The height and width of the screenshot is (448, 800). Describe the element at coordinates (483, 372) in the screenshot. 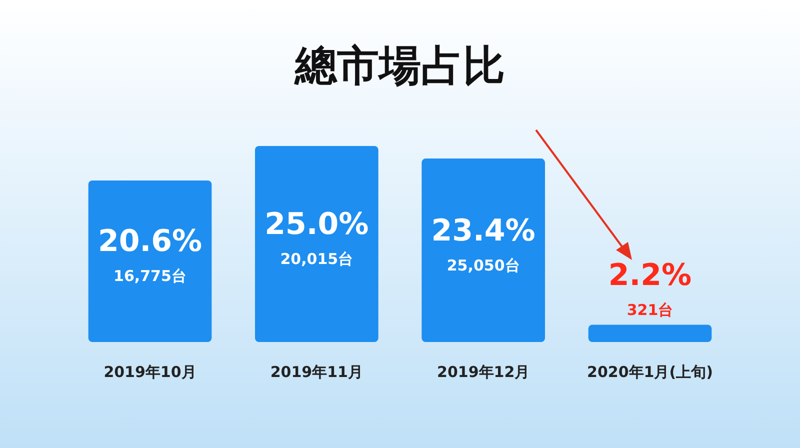

I see `x-tick-label: 2019年12月` at that location.